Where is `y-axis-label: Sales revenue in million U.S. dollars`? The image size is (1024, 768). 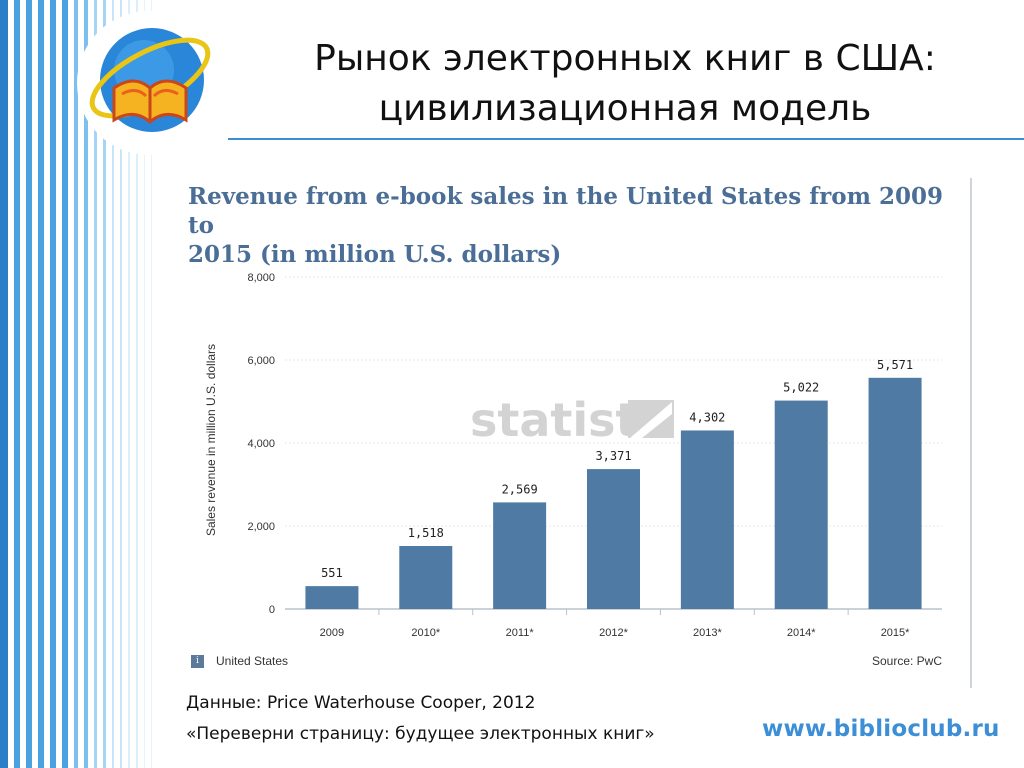
y-axis-label: Sales revenue in million U.S. dollars is located at coordinates (211, 440).